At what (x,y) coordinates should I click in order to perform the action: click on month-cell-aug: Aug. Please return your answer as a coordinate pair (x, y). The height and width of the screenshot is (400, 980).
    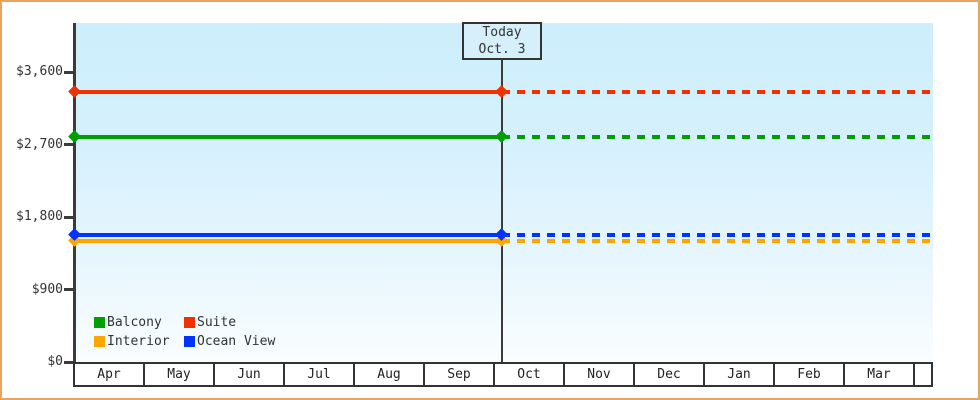
    Looking at the image, I should click on (390, 374).